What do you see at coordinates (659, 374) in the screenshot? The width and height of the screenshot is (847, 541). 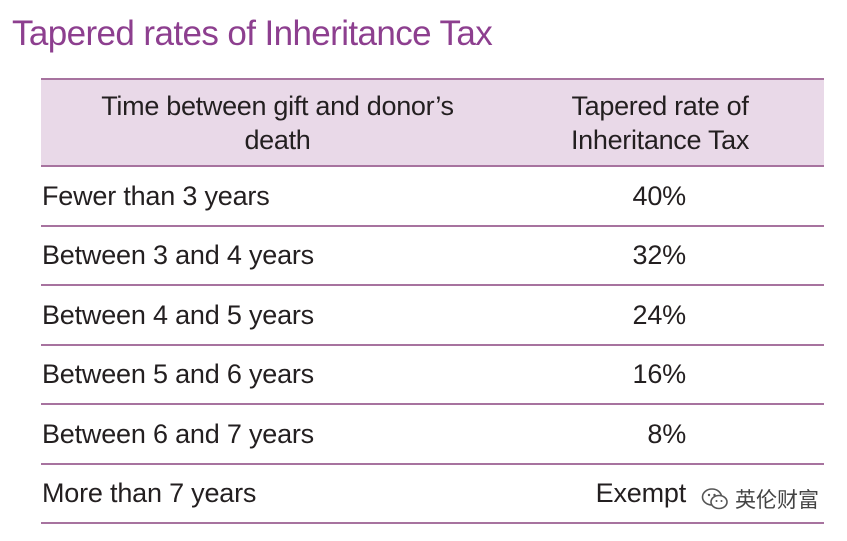 I see `row-rate: 16%` at bounding box center [659, 374].